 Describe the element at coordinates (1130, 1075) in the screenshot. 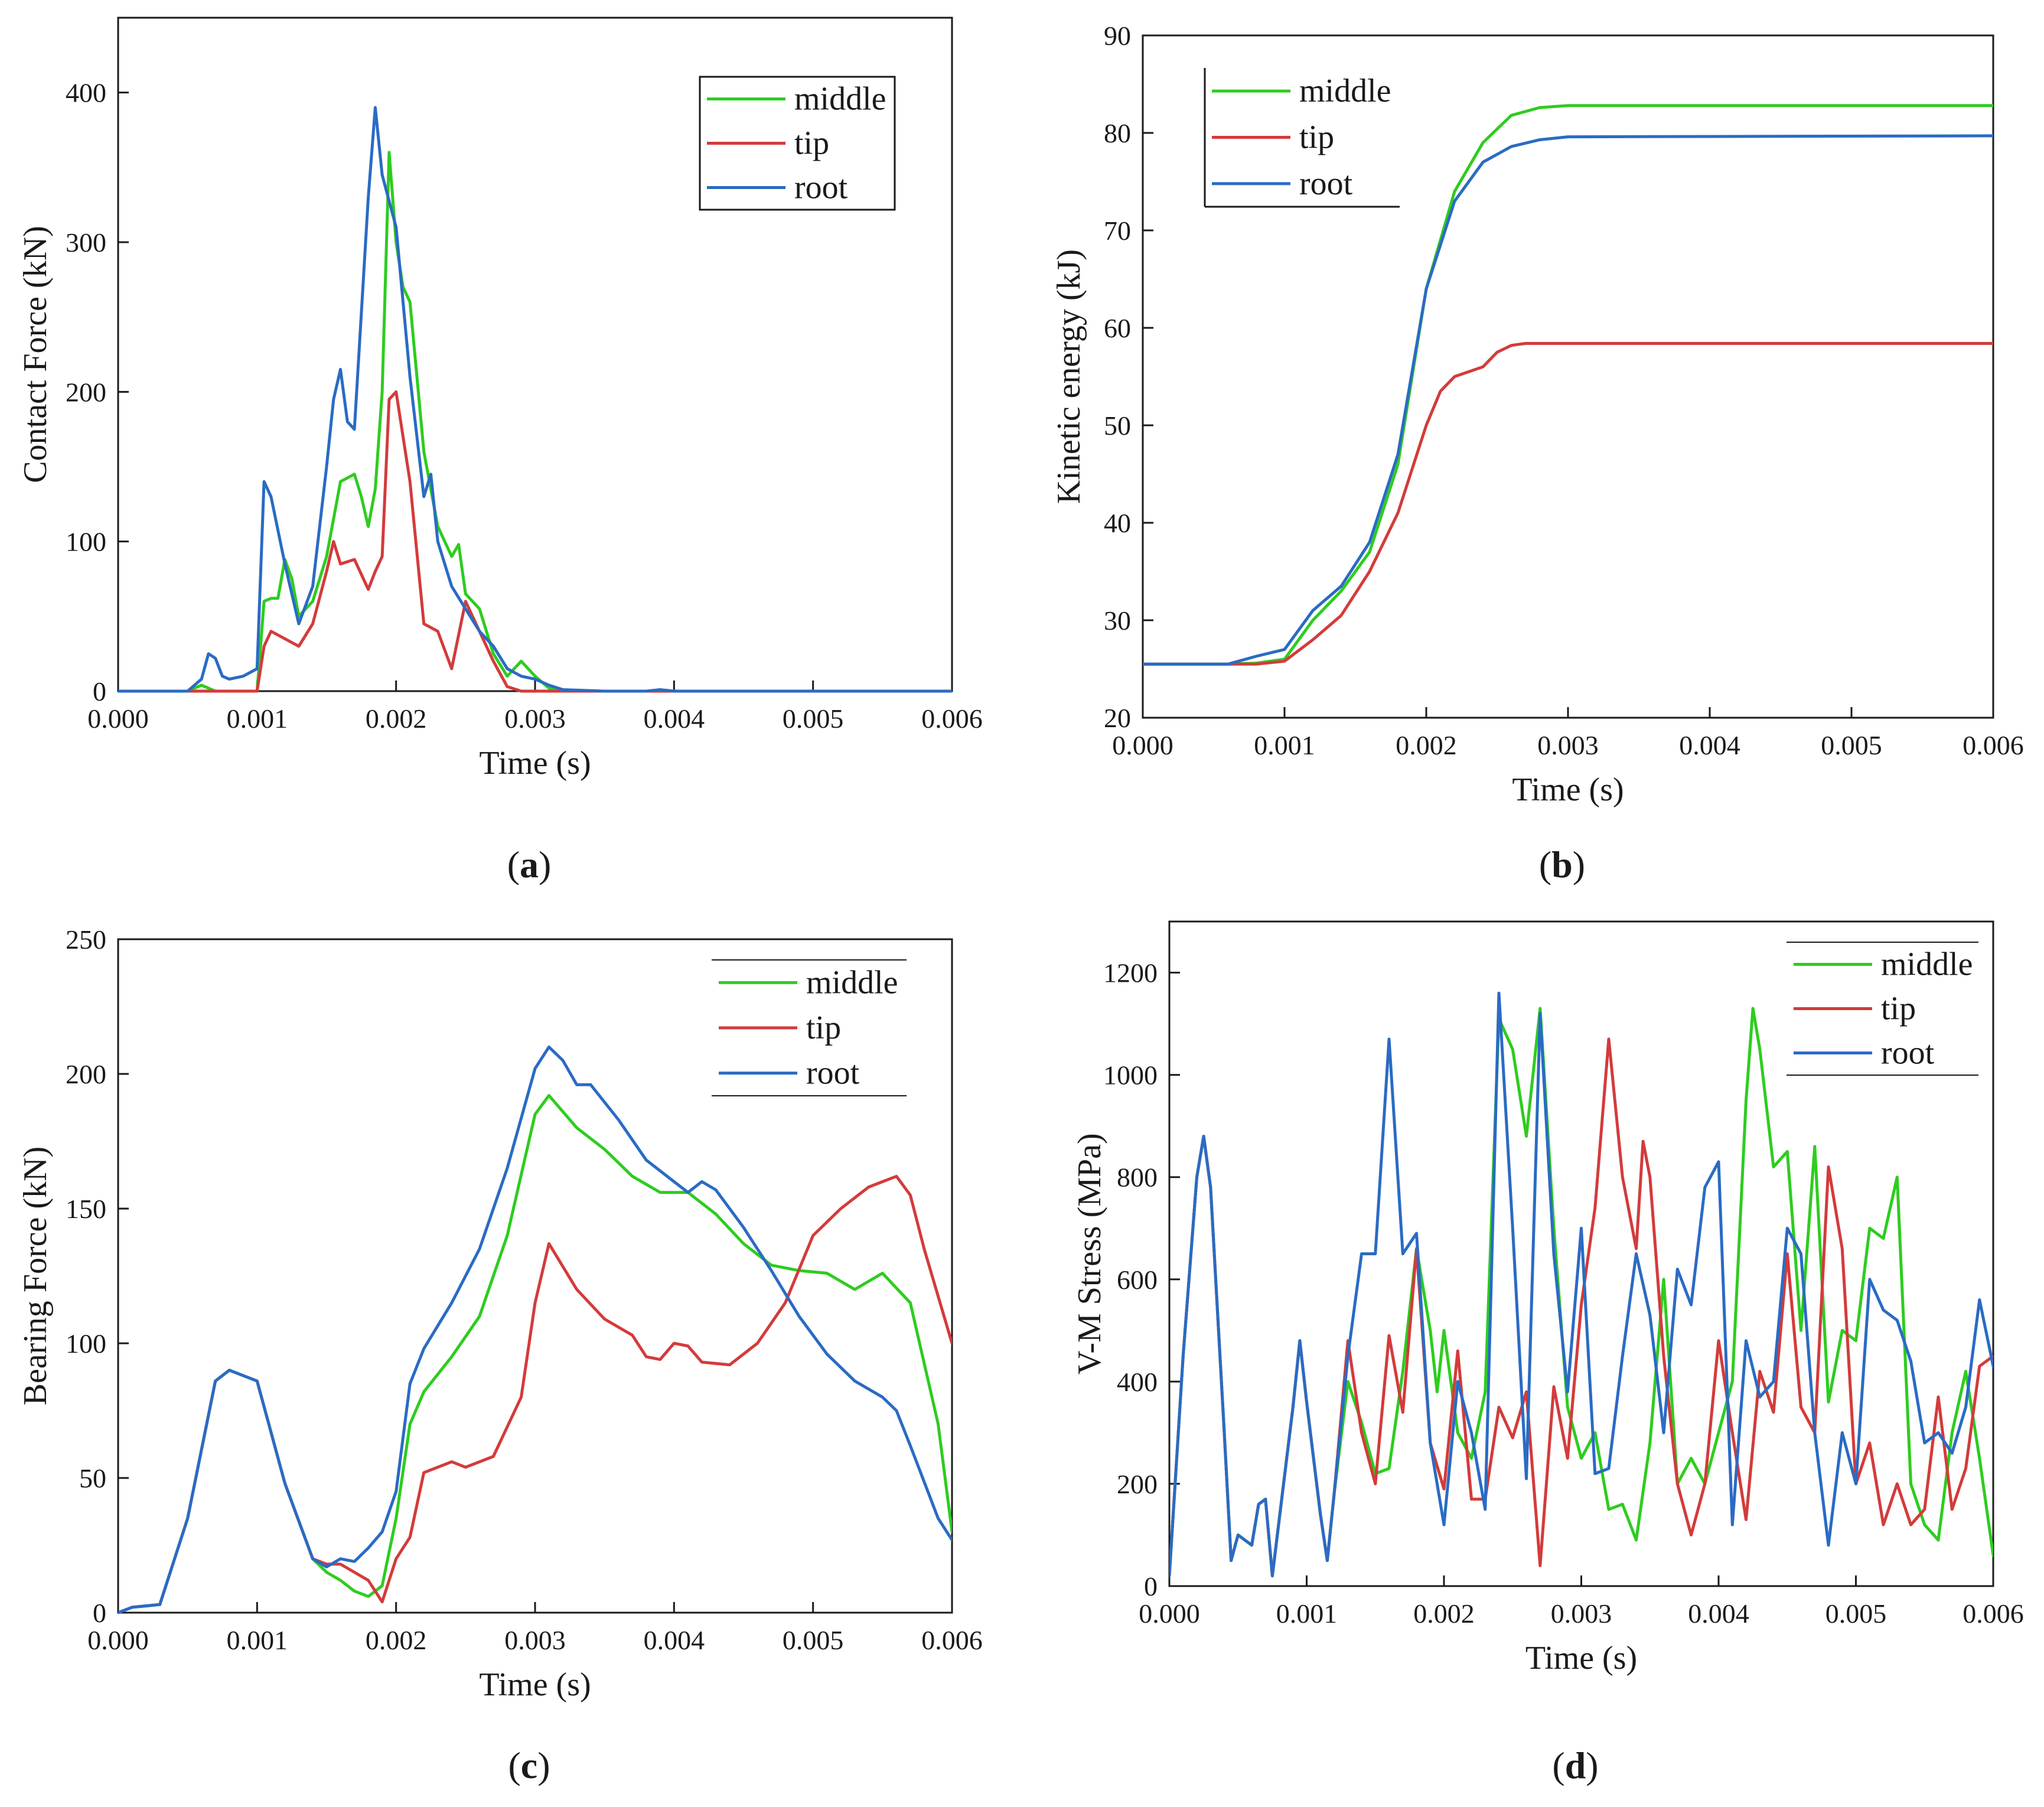

I see `y-tick-label: 1000` at that location.